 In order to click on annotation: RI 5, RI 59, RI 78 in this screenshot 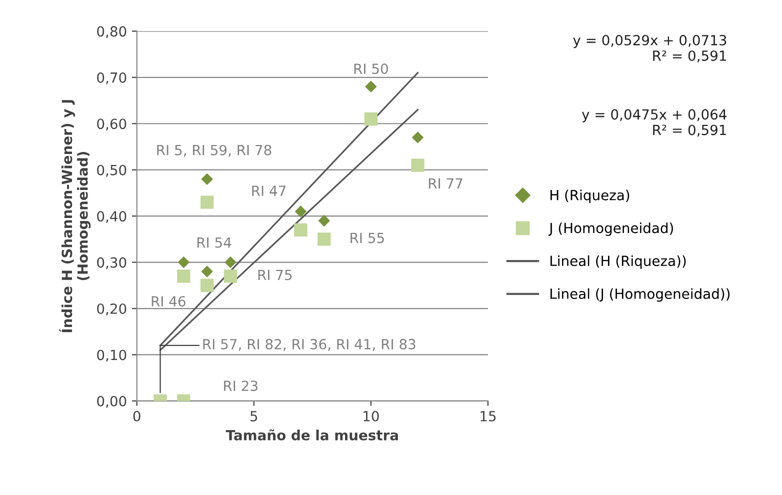, I will do `click(214, 150)`.